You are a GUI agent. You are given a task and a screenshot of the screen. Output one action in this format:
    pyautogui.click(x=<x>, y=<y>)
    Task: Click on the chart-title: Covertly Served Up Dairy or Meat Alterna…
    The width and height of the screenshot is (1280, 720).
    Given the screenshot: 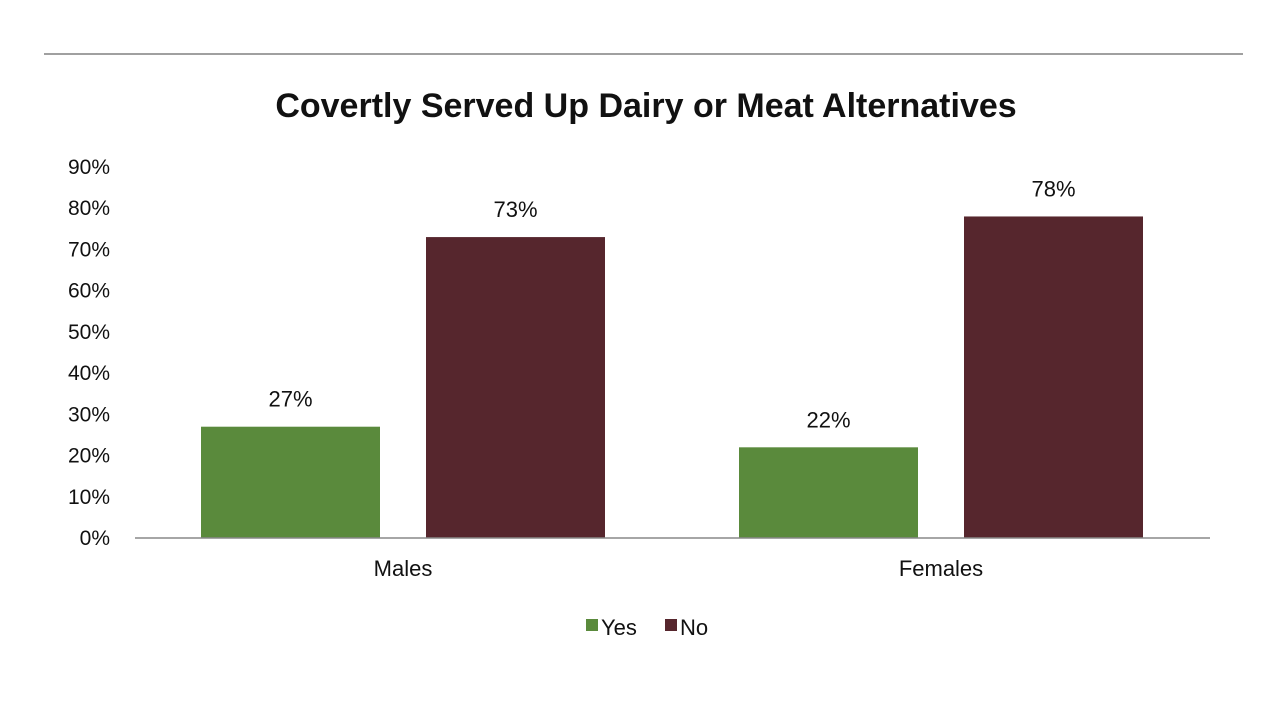 What is the action you would take?
    pyautogui.click(x=645, y=106)
    